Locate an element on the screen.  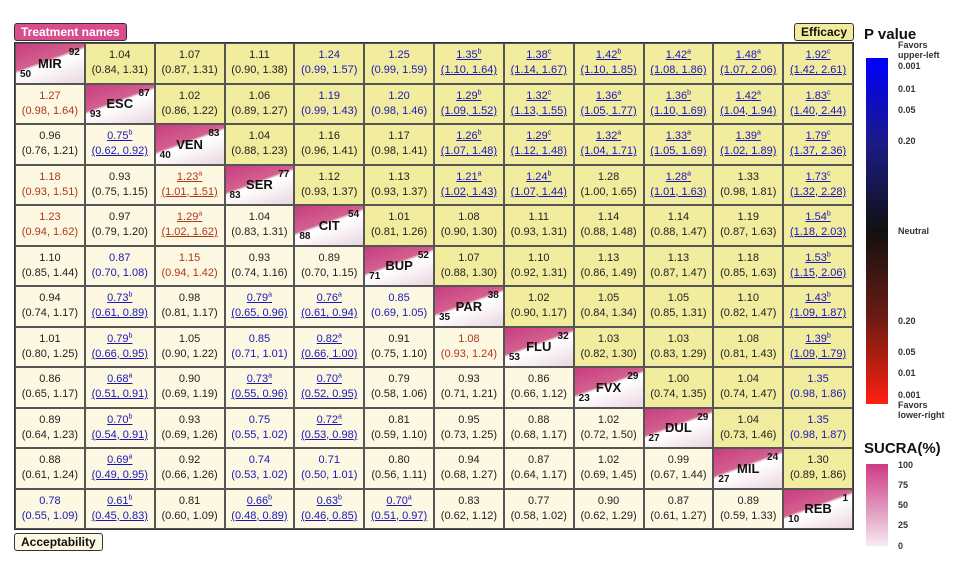
effect-estimate: 1.20 is located at coordinates (398, 96).